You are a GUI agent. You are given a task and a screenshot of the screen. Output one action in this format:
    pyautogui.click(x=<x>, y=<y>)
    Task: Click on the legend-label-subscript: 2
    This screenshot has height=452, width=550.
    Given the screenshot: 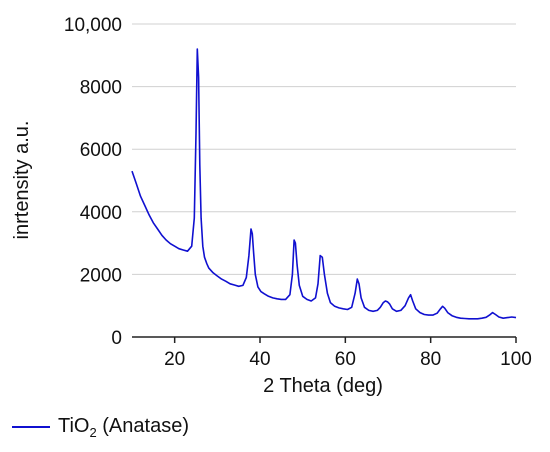 What is the action you would take?
    pyautogui.click(x=93, y=432)
    